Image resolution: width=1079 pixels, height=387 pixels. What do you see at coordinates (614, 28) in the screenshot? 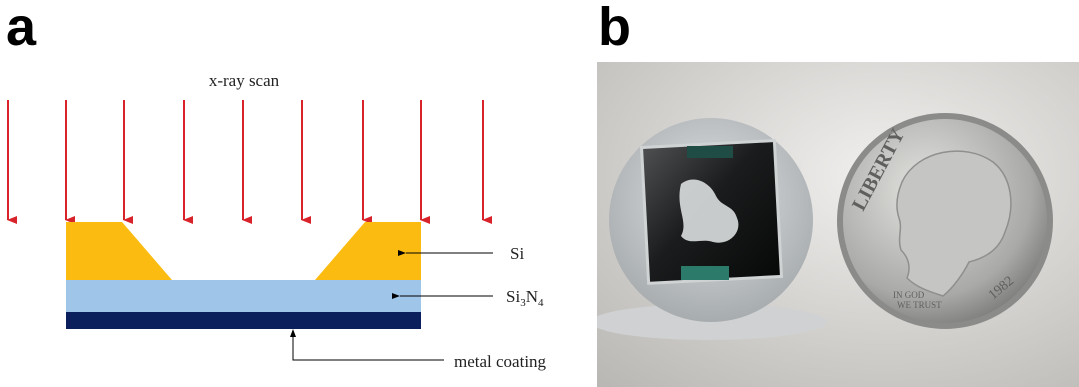
I see `panel-label-b: b` at bounding box center [614, 28].